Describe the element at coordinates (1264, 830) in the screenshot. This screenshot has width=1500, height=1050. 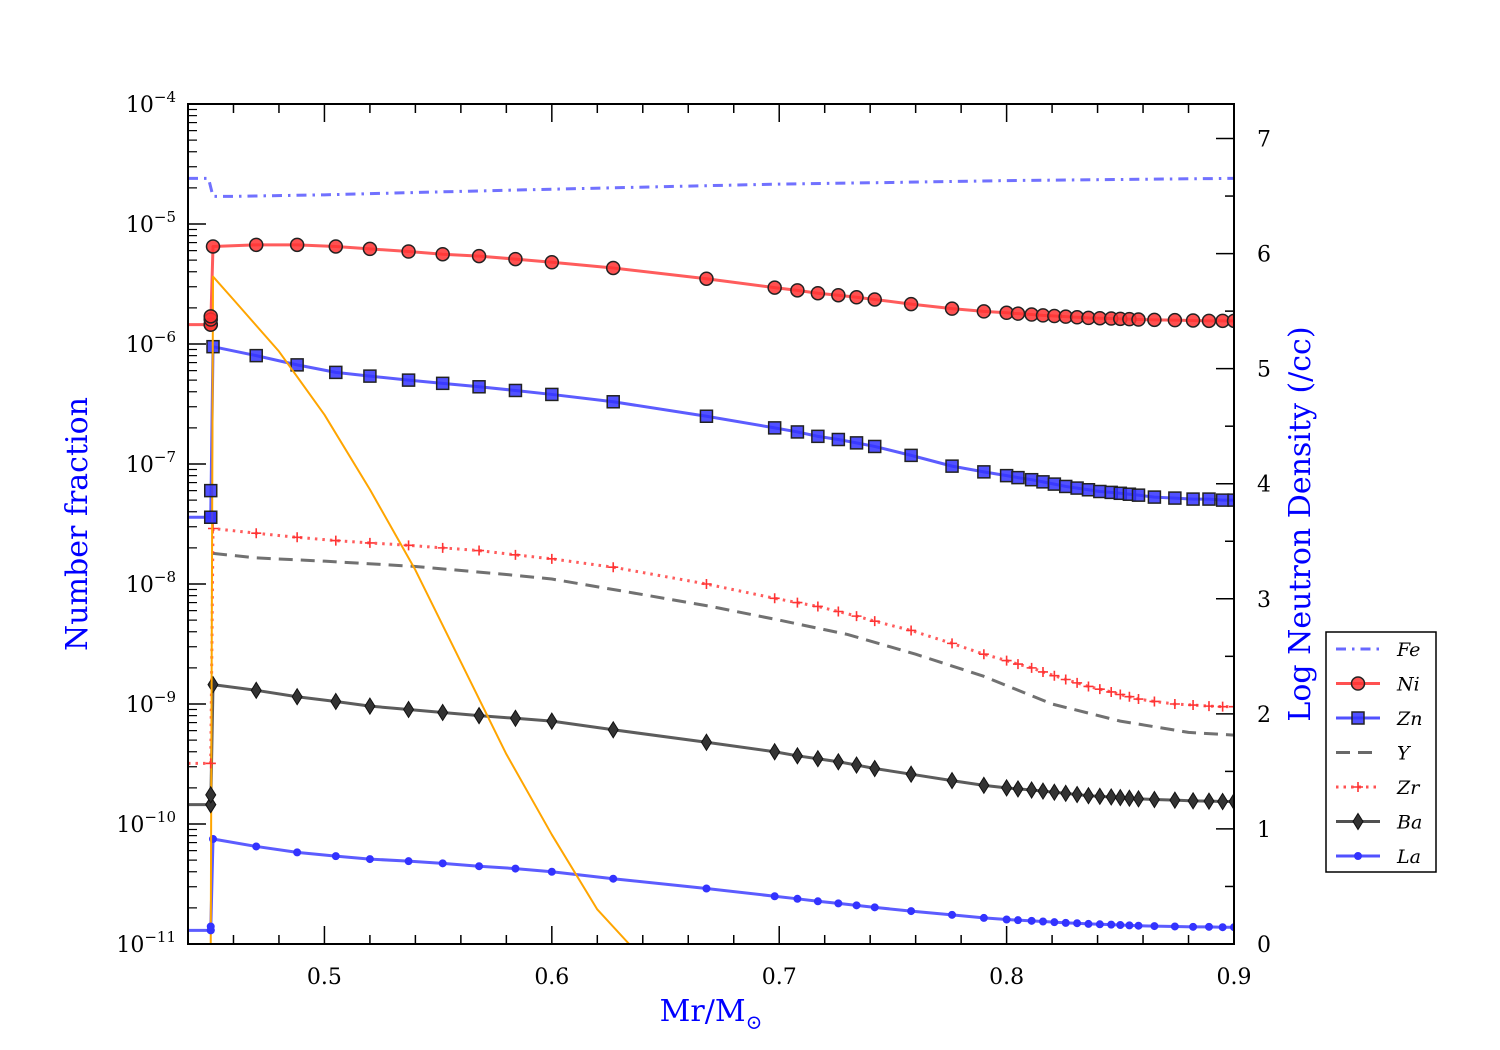
I see `y-right-tick-label: 1` at that location.